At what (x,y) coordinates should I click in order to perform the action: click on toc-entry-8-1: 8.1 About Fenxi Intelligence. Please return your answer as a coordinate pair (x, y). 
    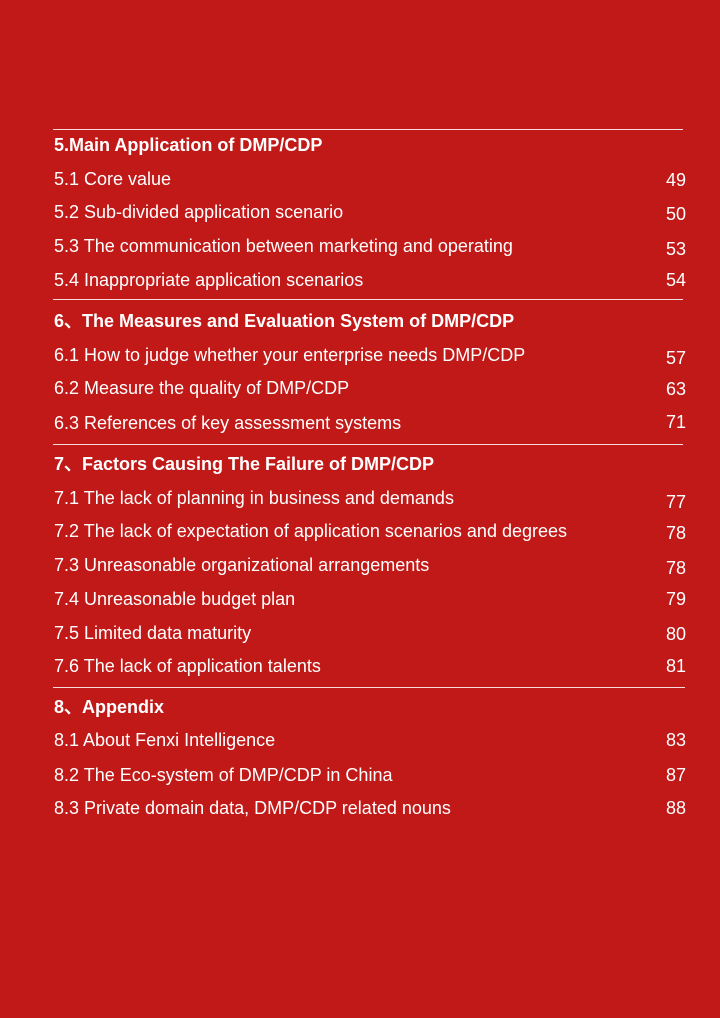
    Looking at the image, I should click on (165, 740).